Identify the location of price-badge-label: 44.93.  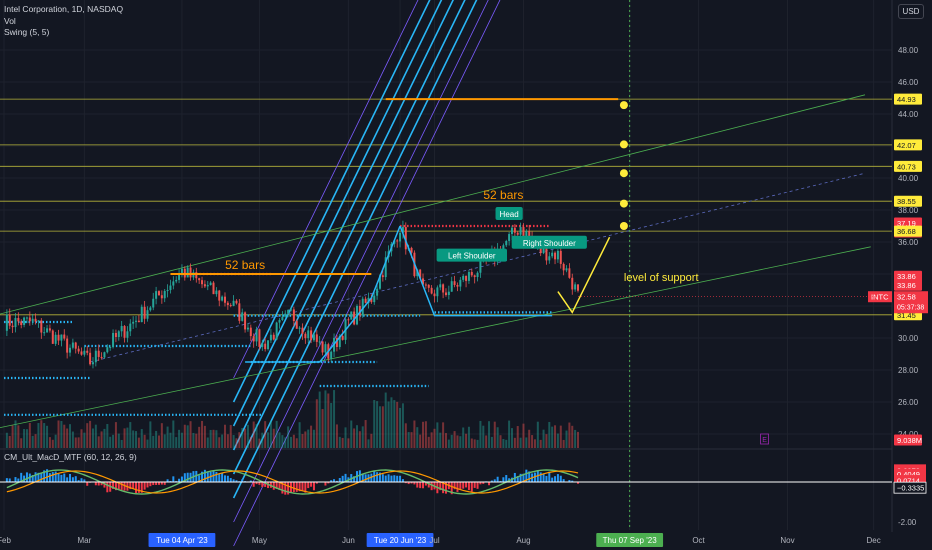
(906, 99).